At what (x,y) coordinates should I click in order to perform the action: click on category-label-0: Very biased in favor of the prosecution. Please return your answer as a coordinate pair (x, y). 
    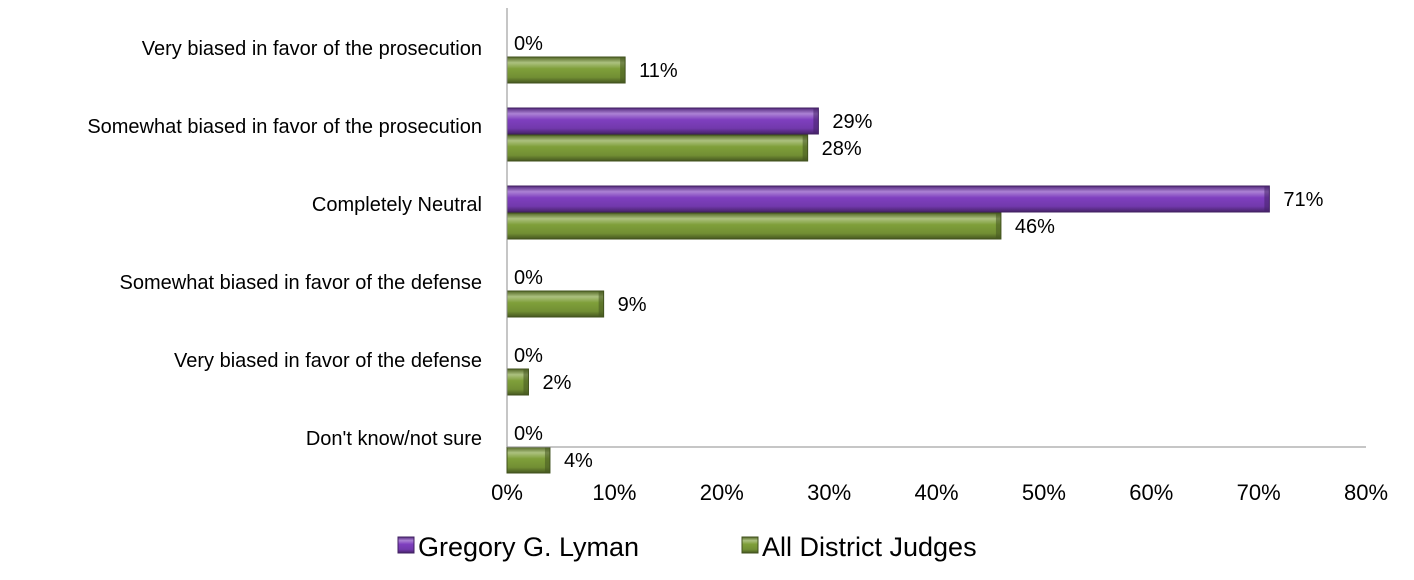
    Looking at the image, I should click on (312, 49).